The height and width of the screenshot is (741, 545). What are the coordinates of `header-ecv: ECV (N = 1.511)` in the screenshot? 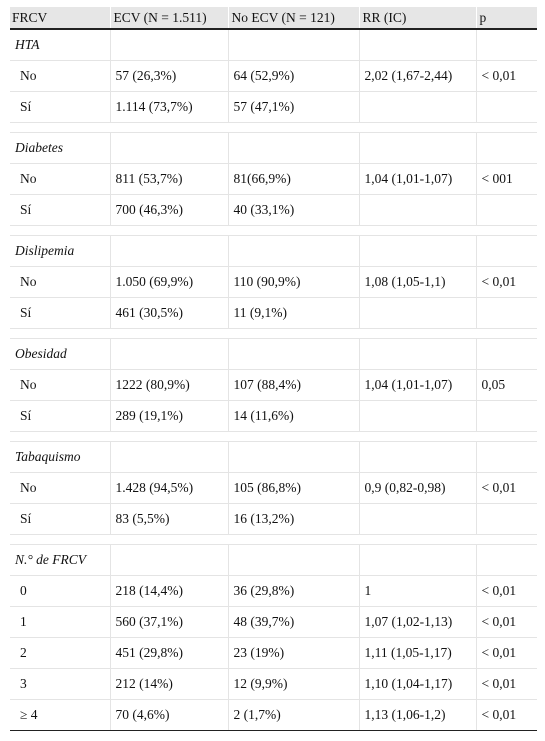 It's located at (168, 18).